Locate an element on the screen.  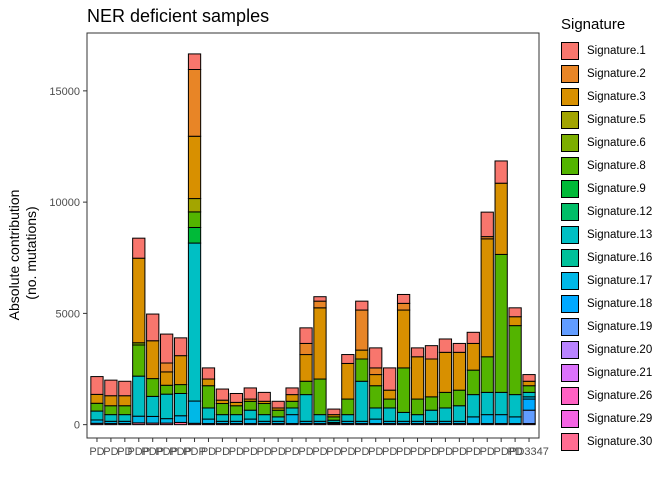
legend-label: Signature.8 is located at coordinates (616, 165).